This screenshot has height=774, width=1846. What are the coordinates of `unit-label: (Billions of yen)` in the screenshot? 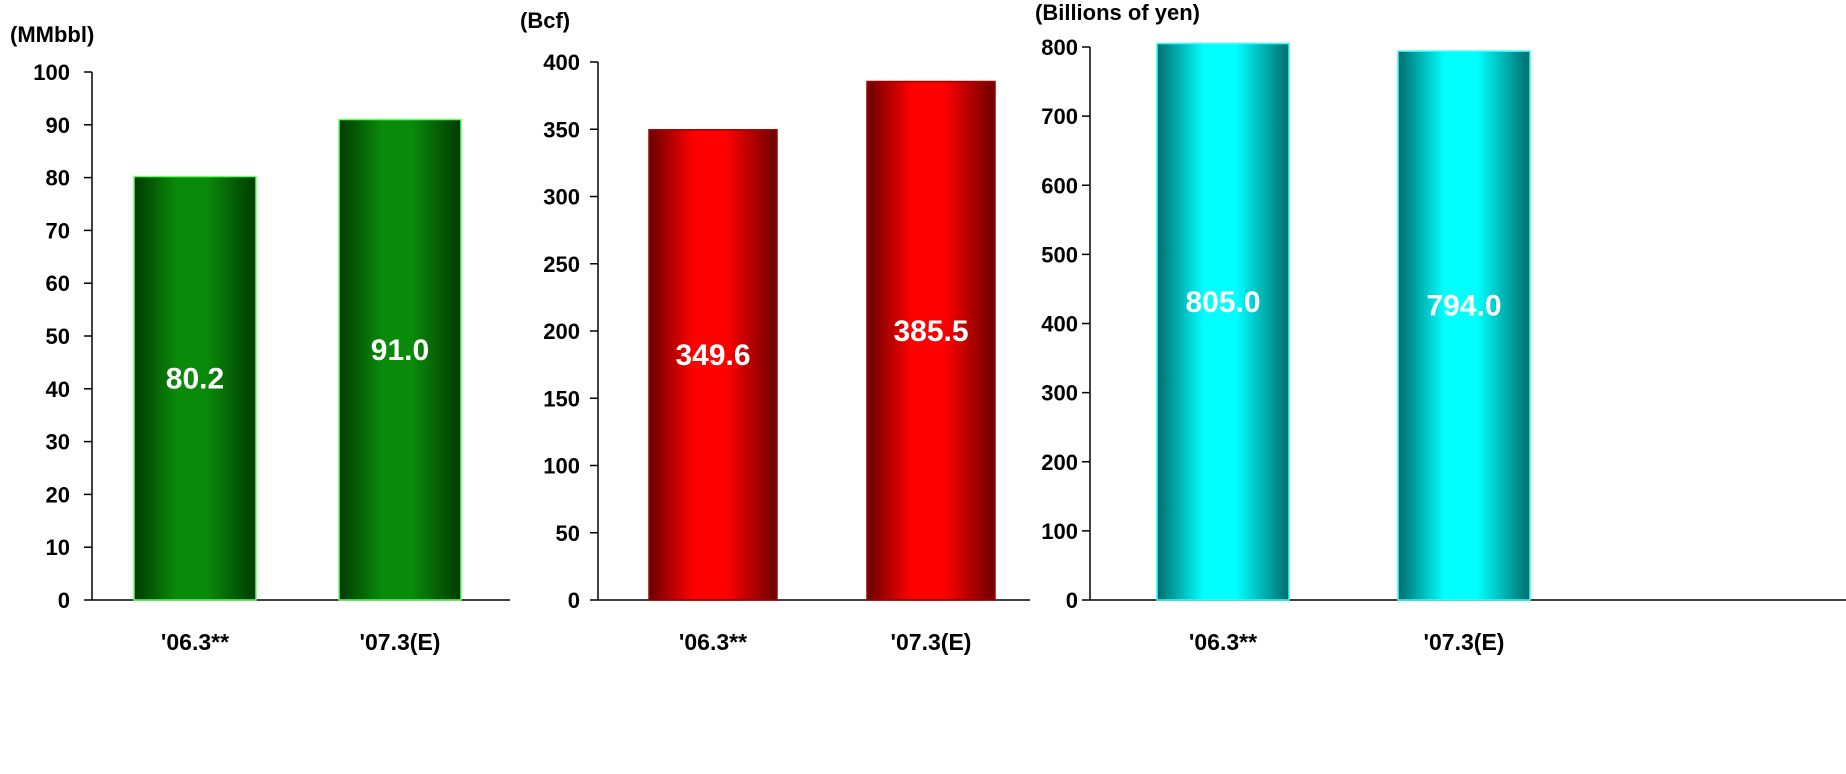 It's located at (1117, 12).